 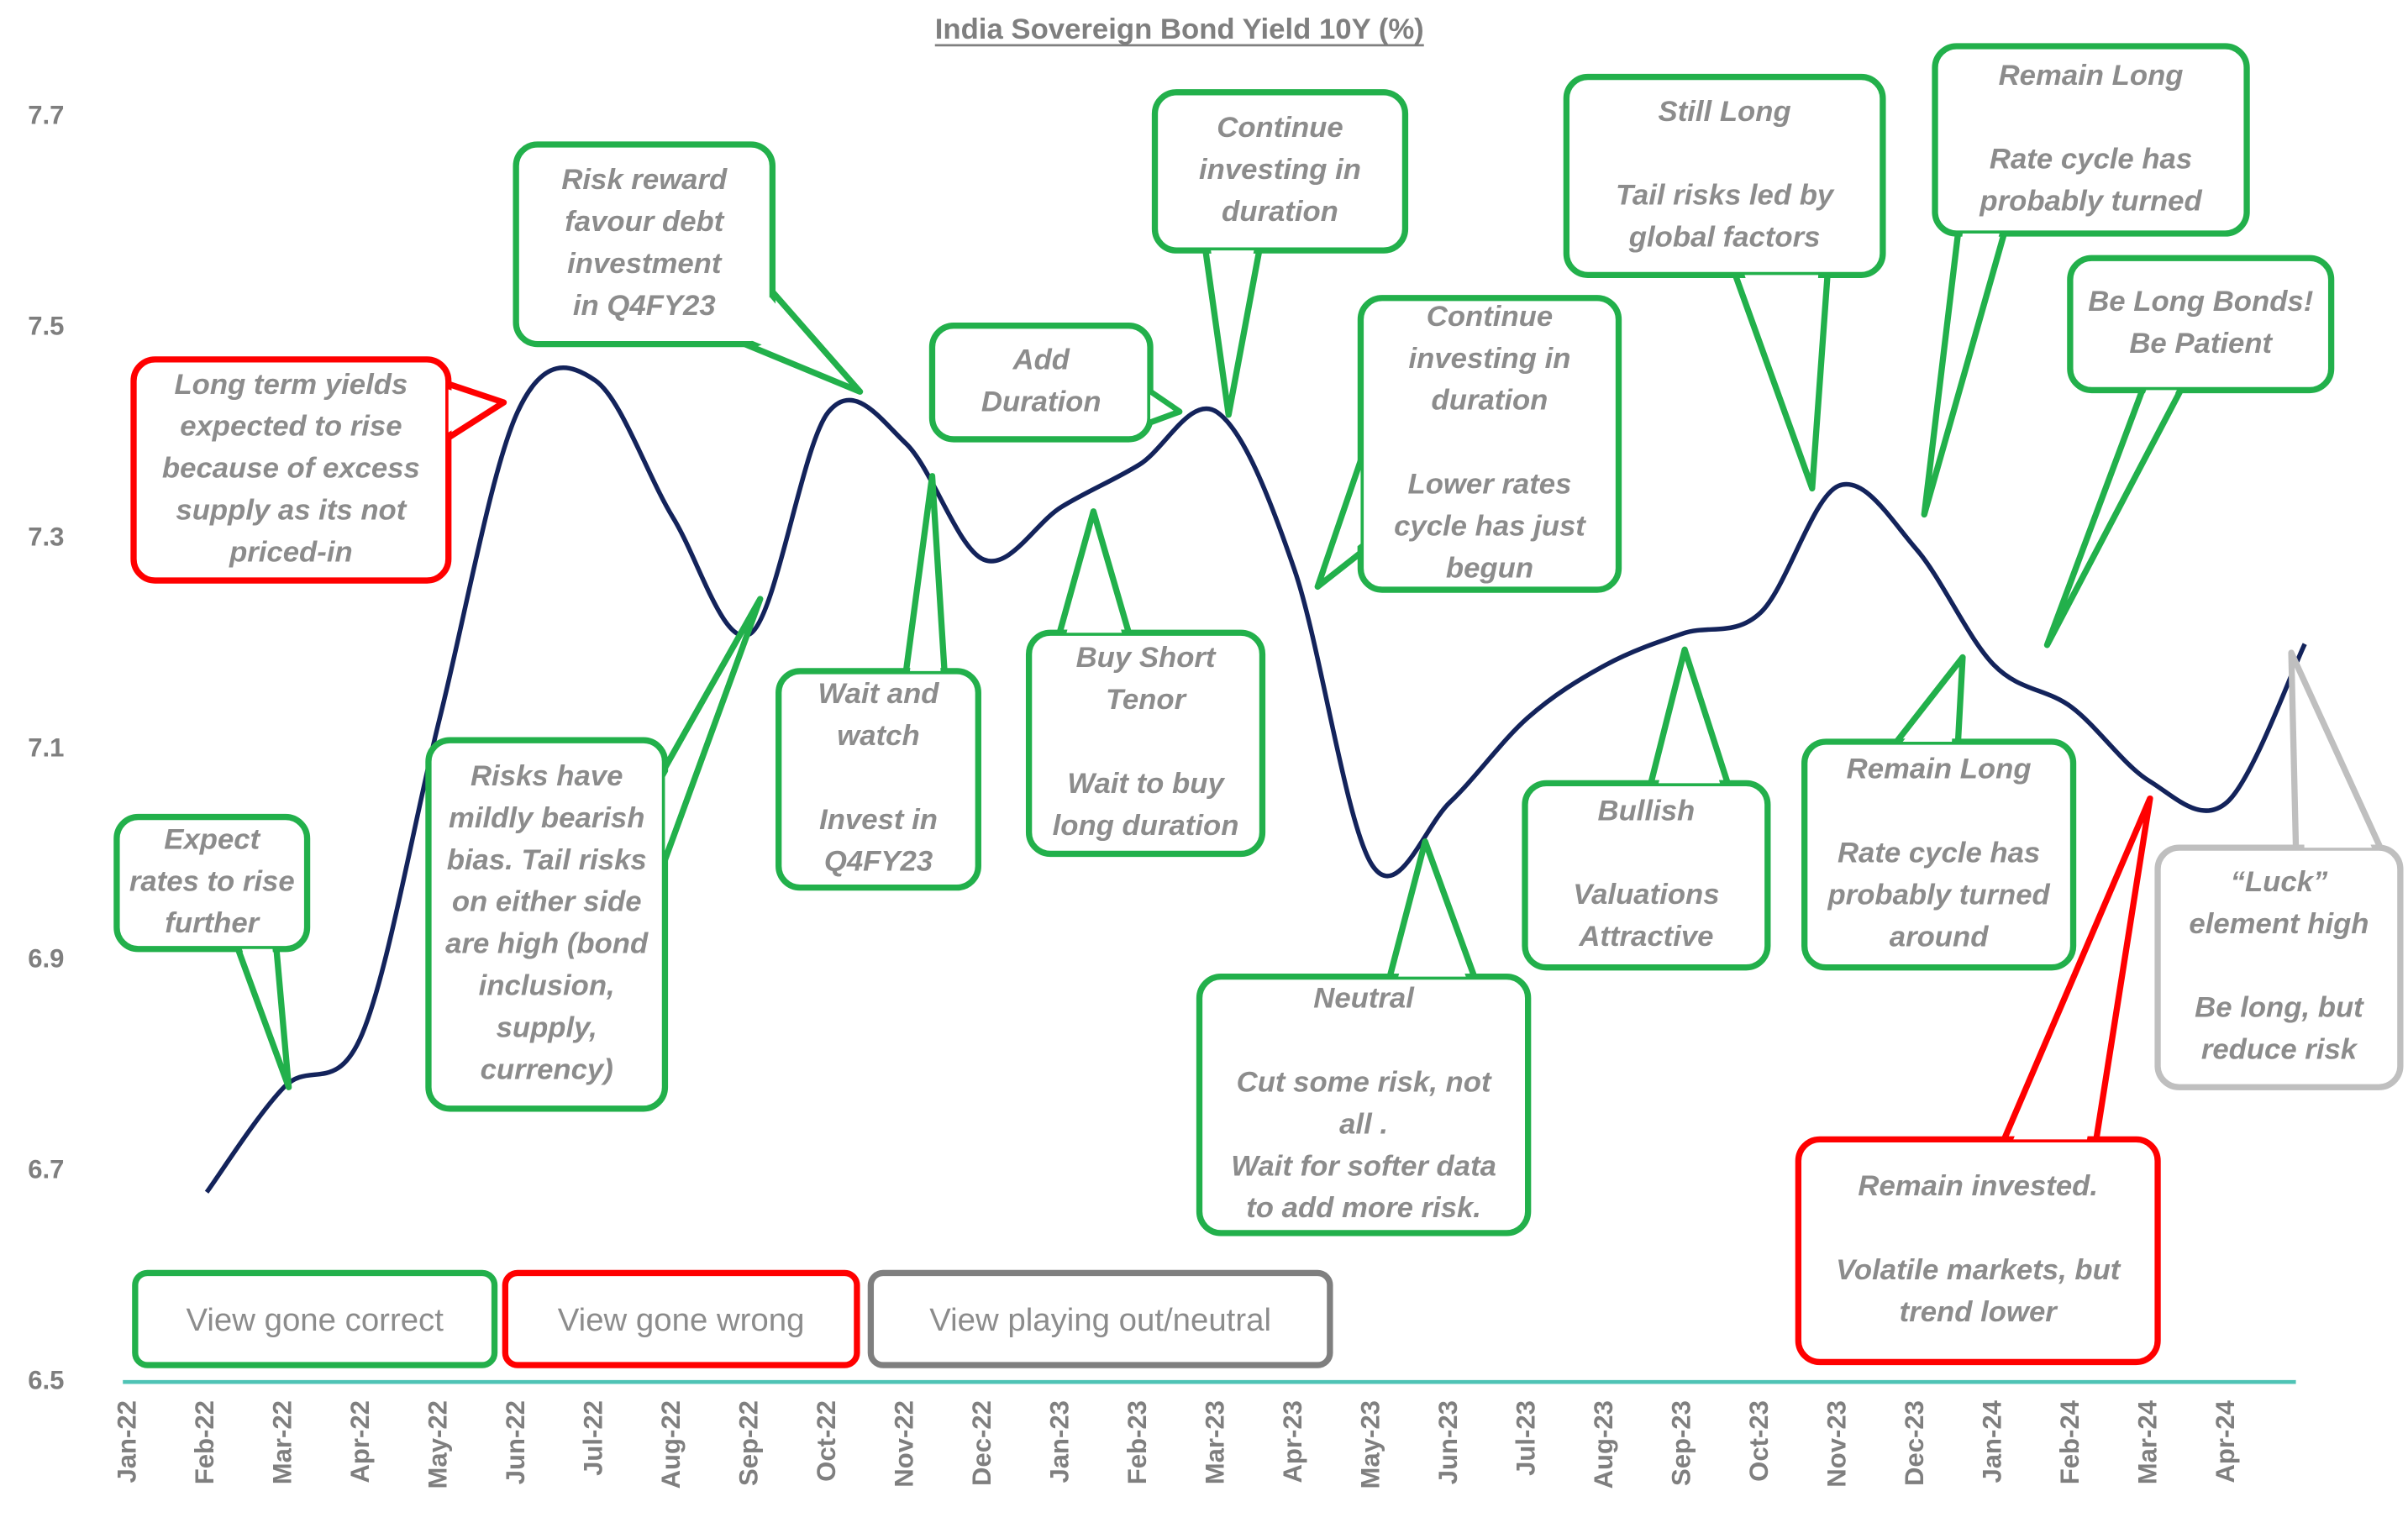 I want to click on callout-text: favour debt, so click(x=644, y=222).